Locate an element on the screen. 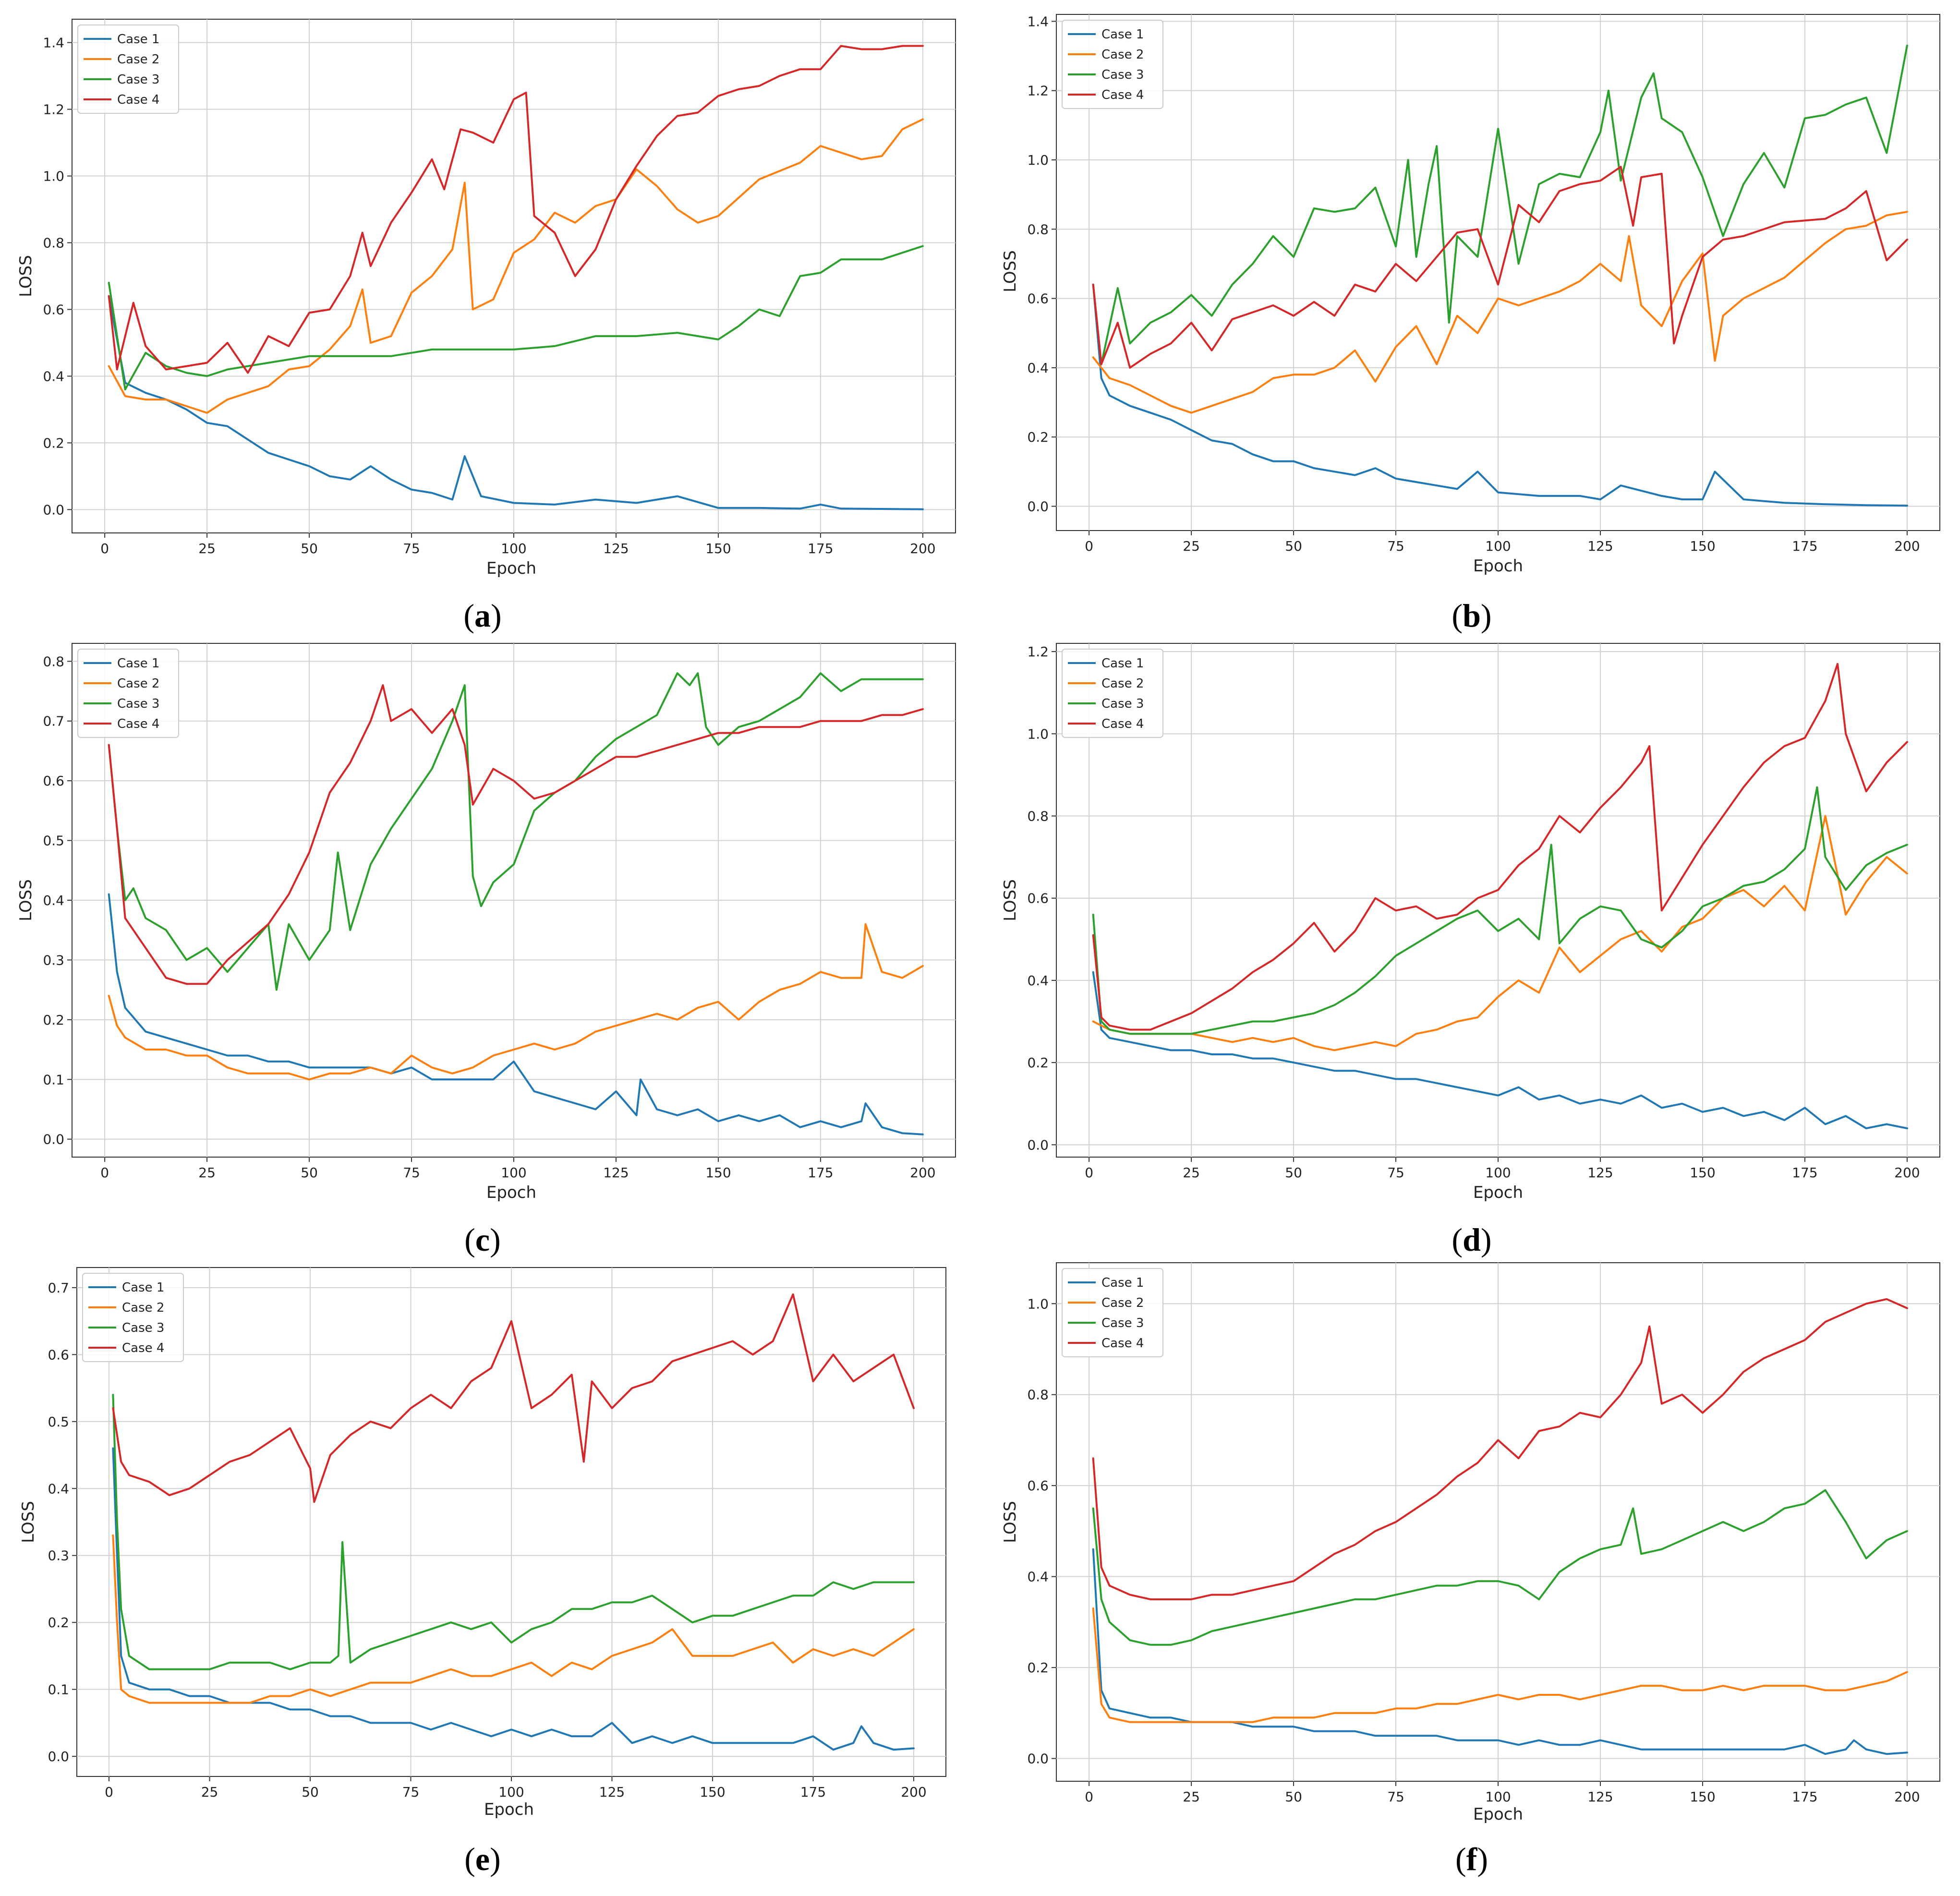 Image resolution: width=1960 pixels, height=1896 pixels. legend-label-case-4-d: Case 4 is located at coordinates (1123, 724).